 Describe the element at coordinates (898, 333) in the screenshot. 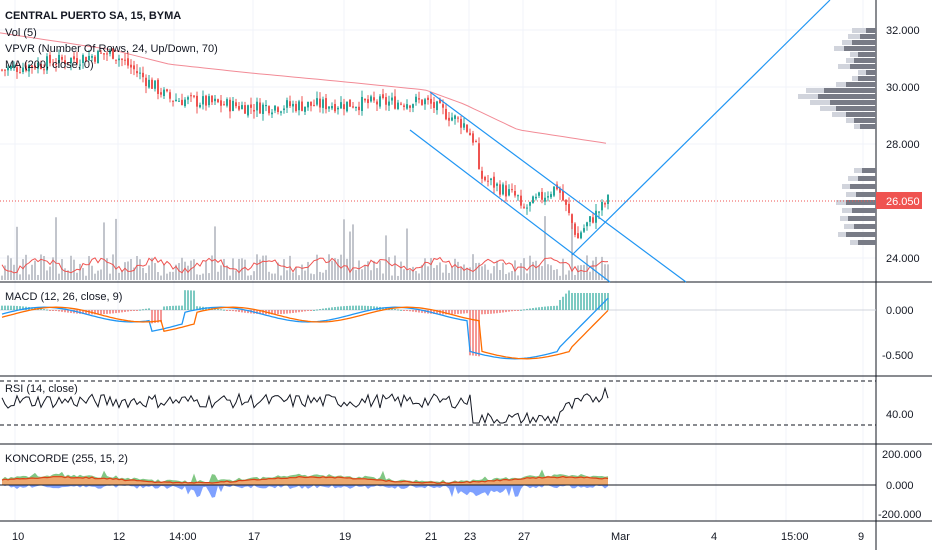

I see `macd-axis: 0.000 -0.500` at that location.